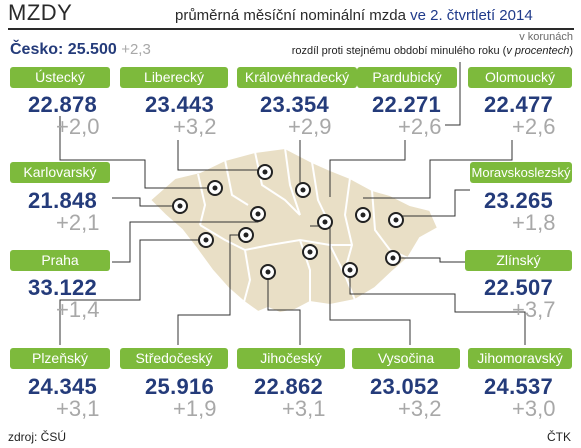  I want to click on region-label-karlovarsky: Karlovarský, so click(60, 172).